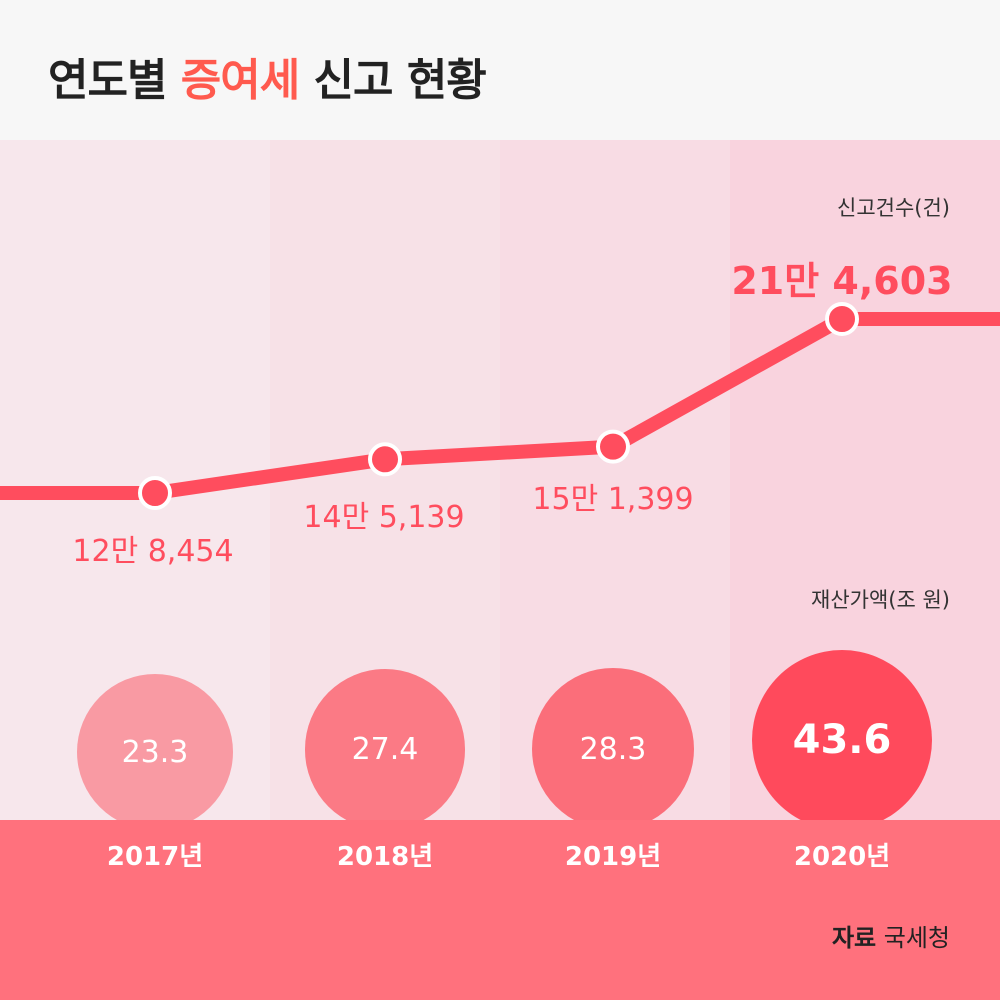 This screenshot has height=1000, width=1000. I want to click on amount-bubble-2019: 28.3, so click(613, 749).